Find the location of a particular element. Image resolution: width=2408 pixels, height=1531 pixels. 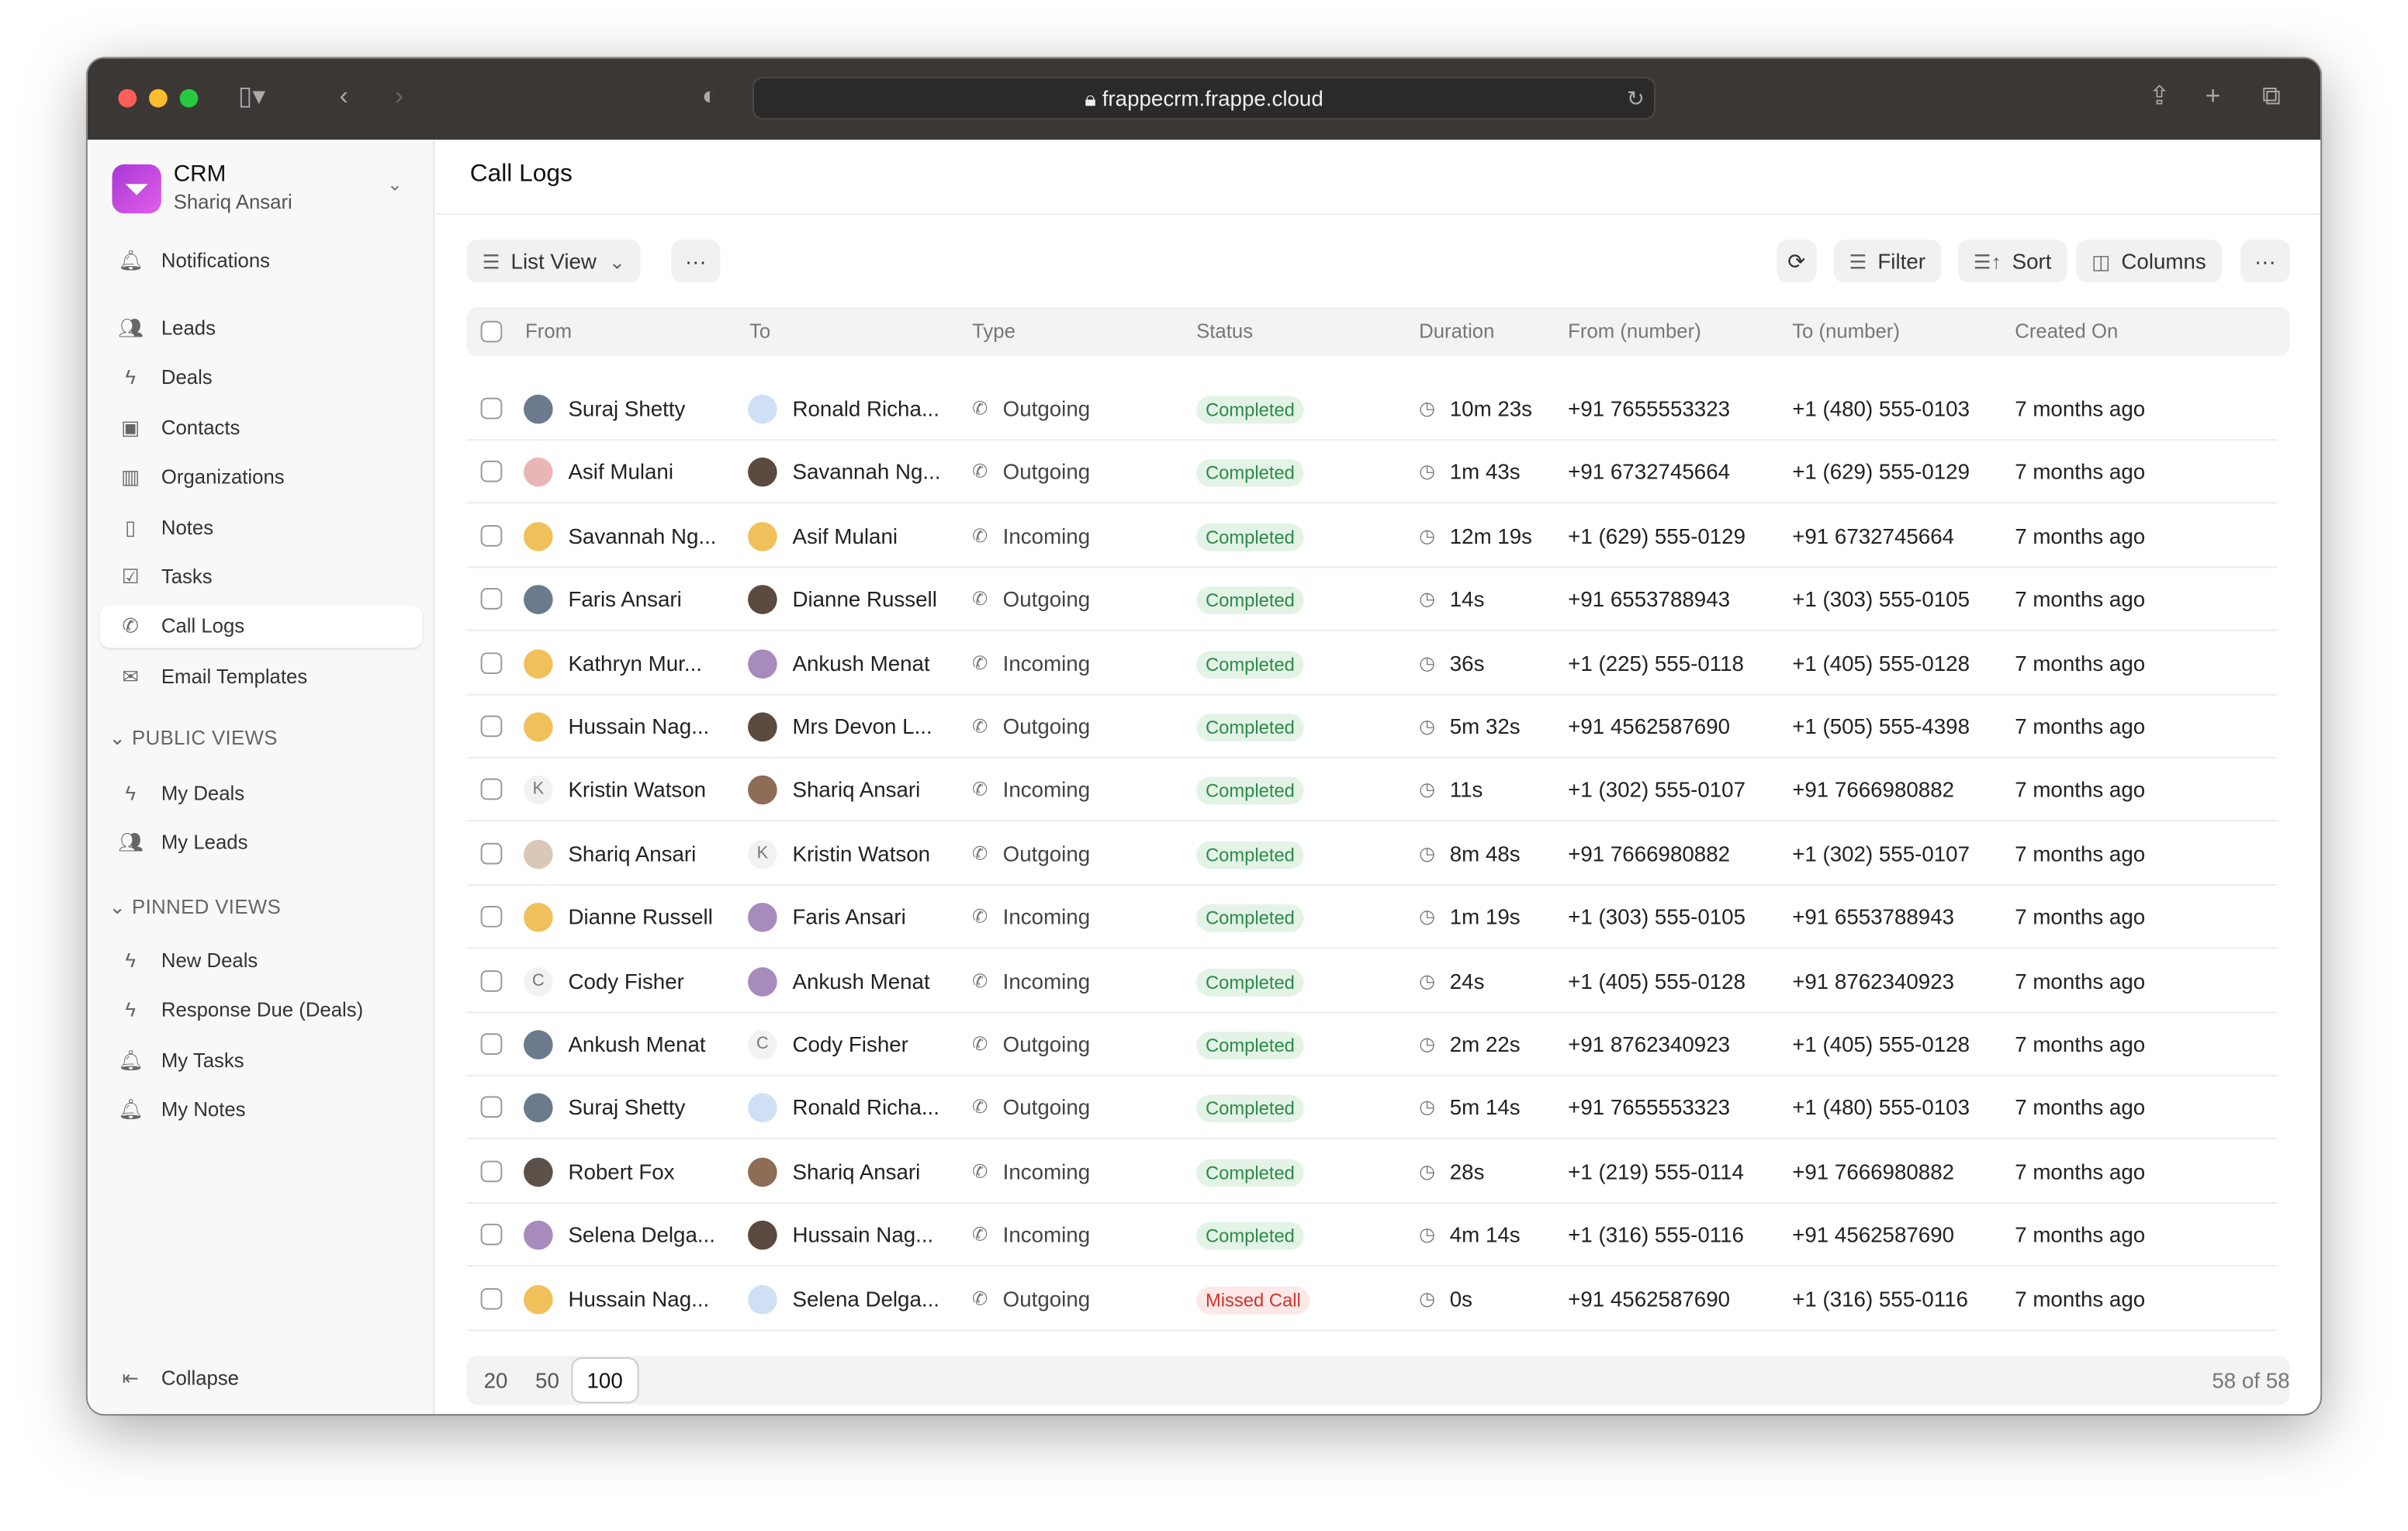

column-header-to: To is located at coordinates (760, 331).